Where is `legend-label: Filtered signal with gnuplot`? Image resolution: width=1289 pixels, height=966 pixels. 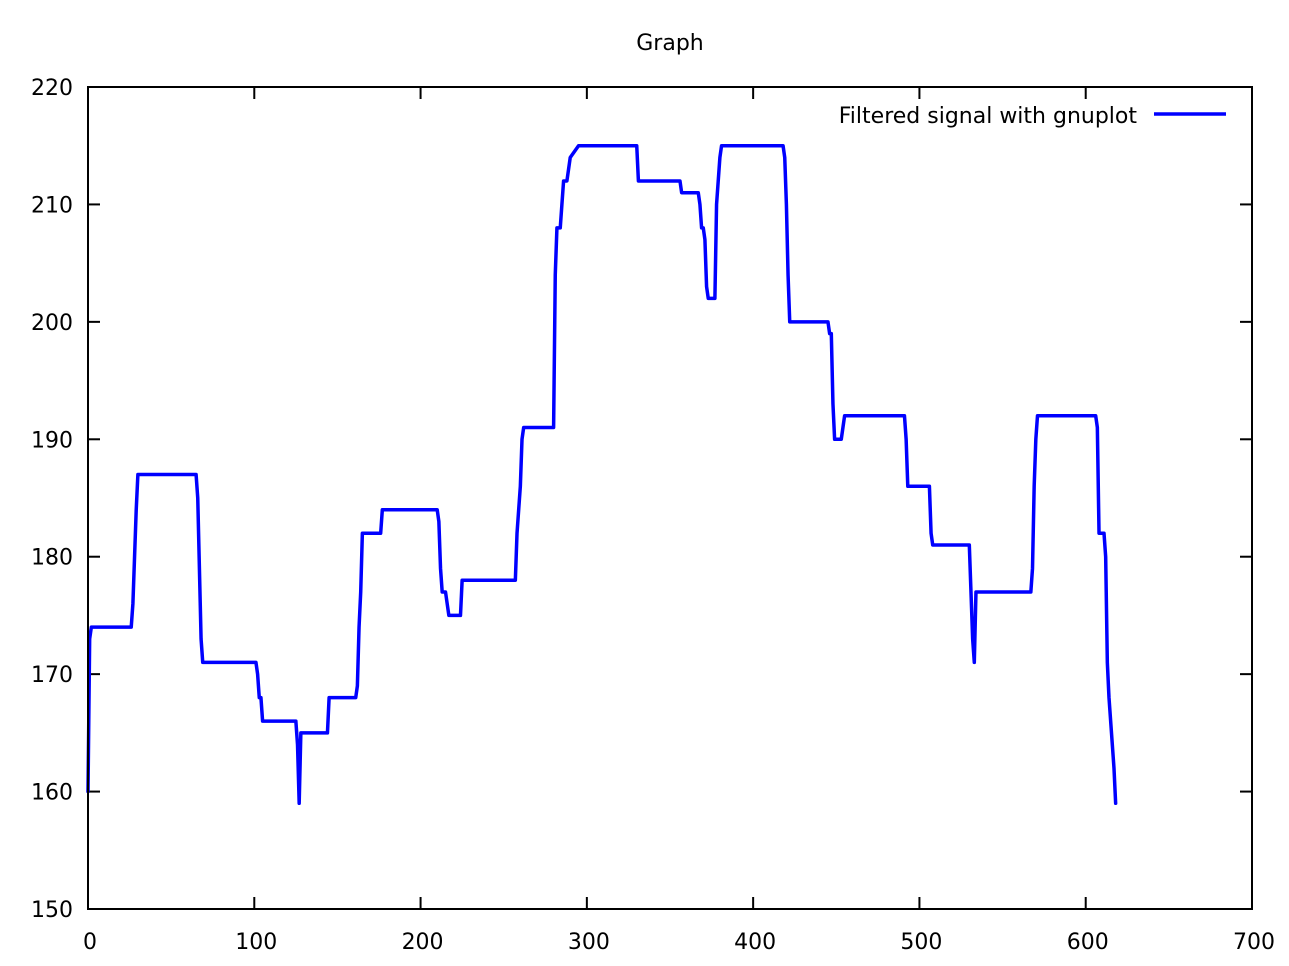
legend-label: Filtered signal with gnuplot is located at coordinates (988, 116).